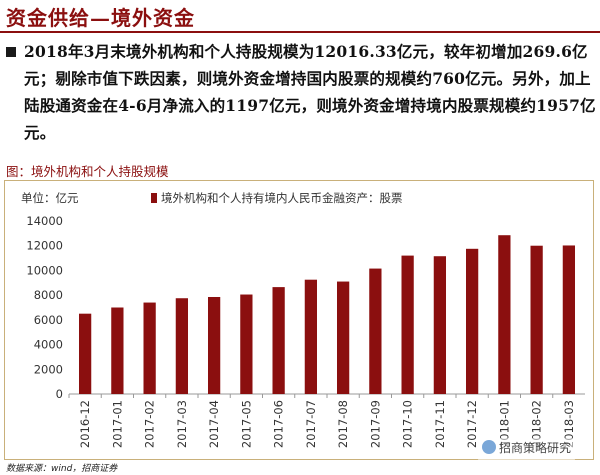  Describe the element at coordinates (59, 394) in the screenshot. I see `y-tick-label: 0` at that location.